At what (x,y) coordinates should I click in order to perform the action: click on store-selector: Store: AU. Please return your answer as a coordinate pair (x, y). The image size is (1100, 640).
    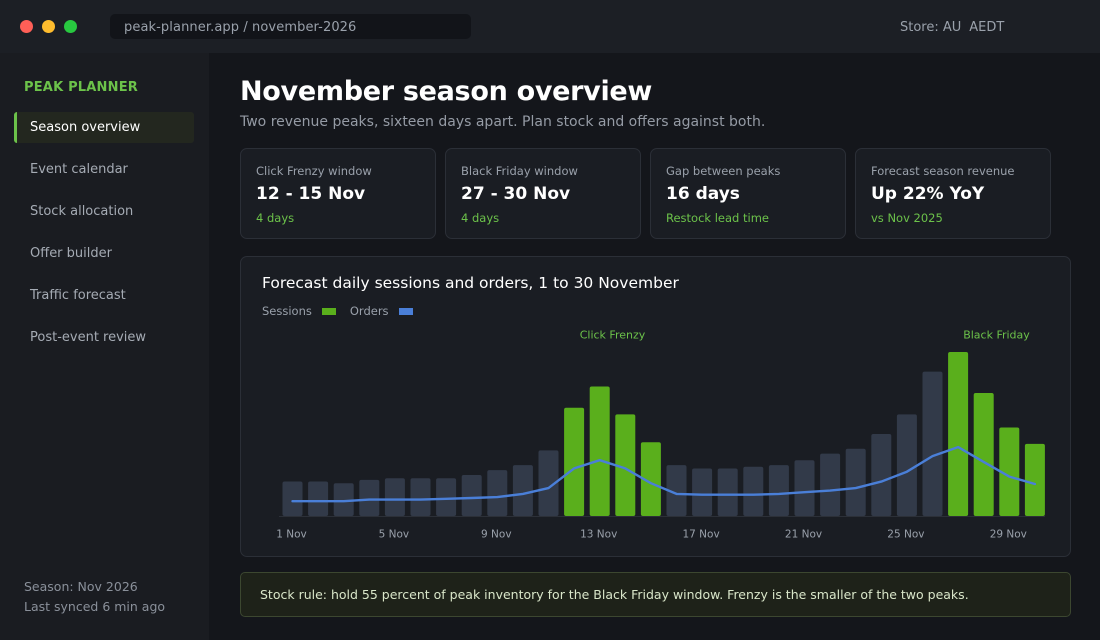
    Looking at the image, I should click on (931, 27).